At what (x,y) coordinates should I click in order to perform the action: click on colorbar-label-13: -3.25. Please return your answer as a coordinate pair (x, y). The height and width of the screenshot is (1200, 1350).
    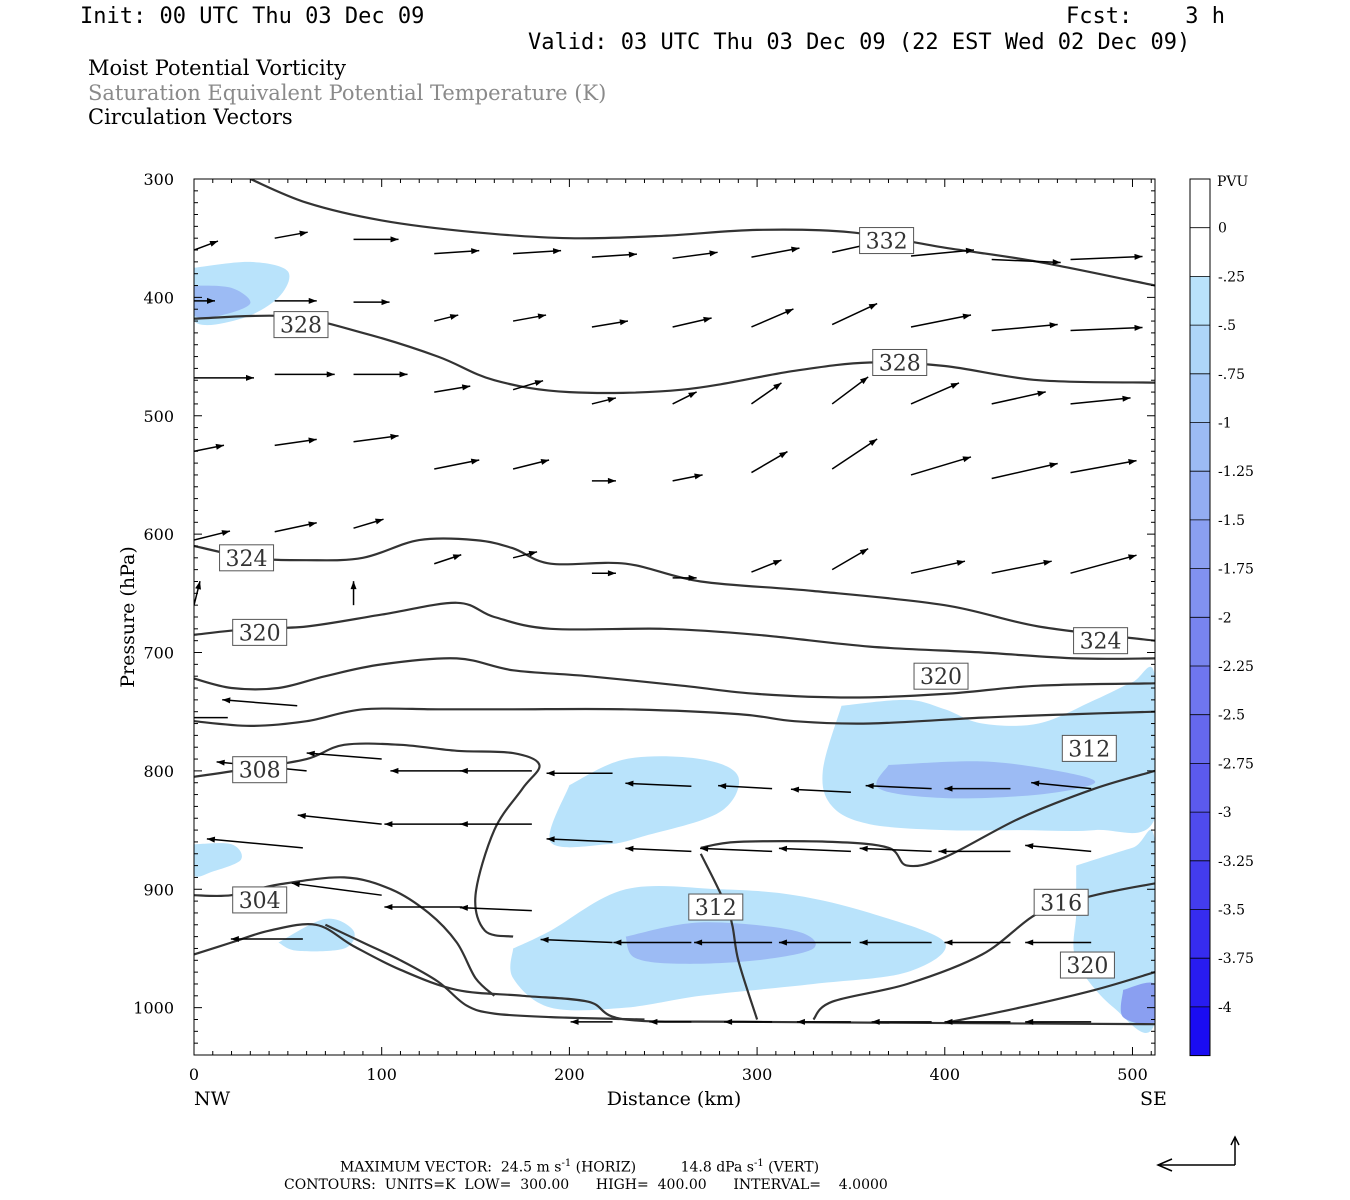
    Looking at the image, I should click on (1236, 862).